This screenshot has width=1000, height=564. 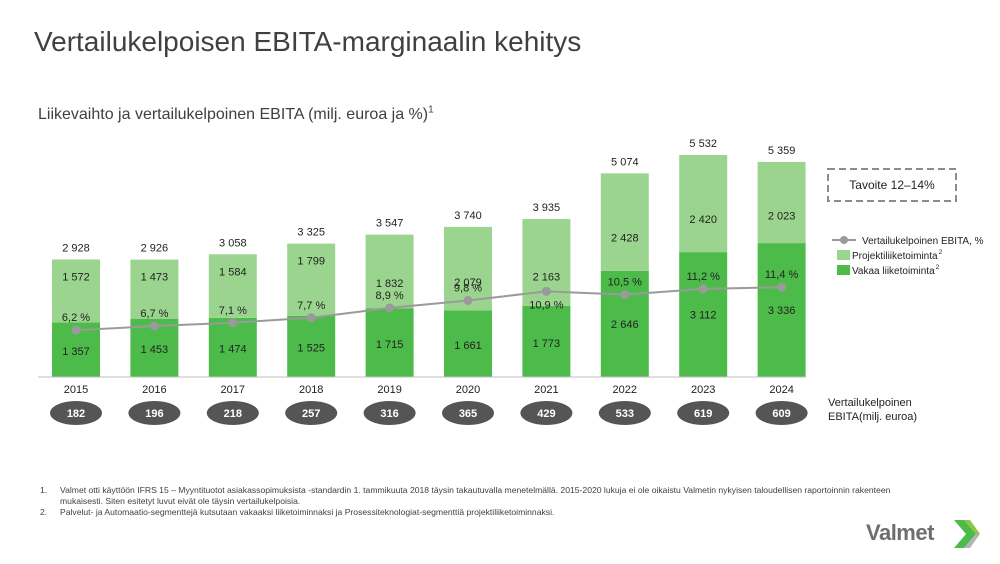 What do you see at coordinates (782, 275) in the screenshot?
I see `ebita-margin-label: 11,4 %` at bounding box center [782, 275].